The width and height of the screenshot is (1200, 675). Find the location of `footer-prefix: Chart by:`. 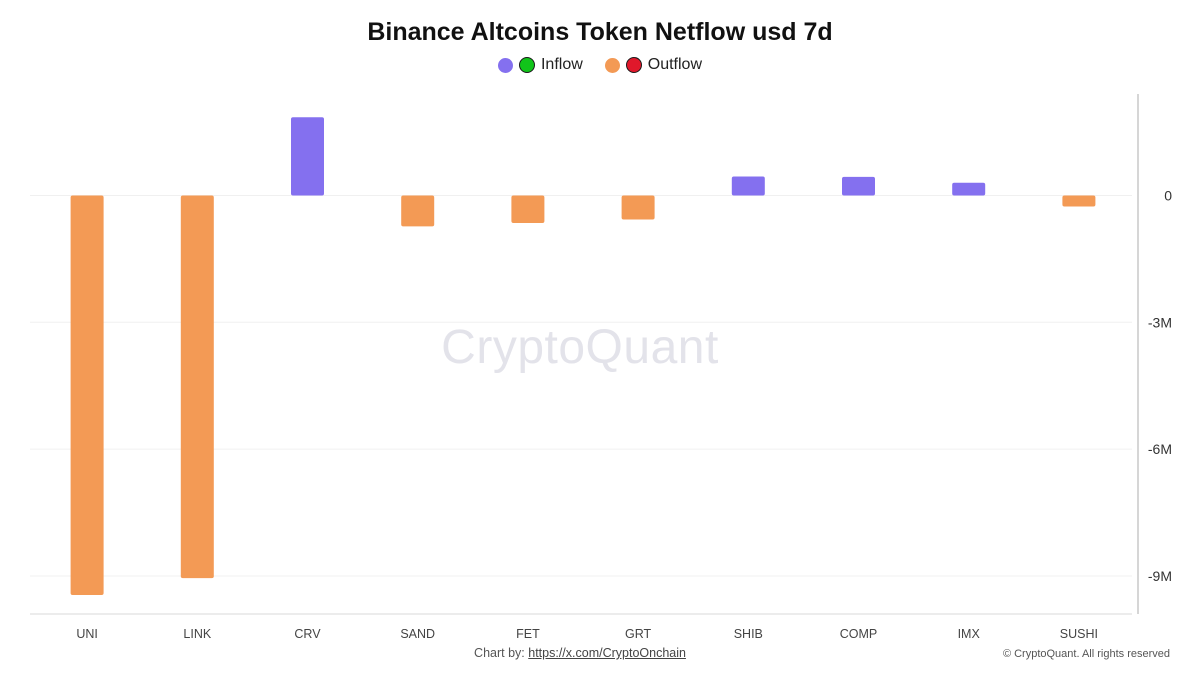

footer-prefix: Chart by: is located at coordinates (499, 653).